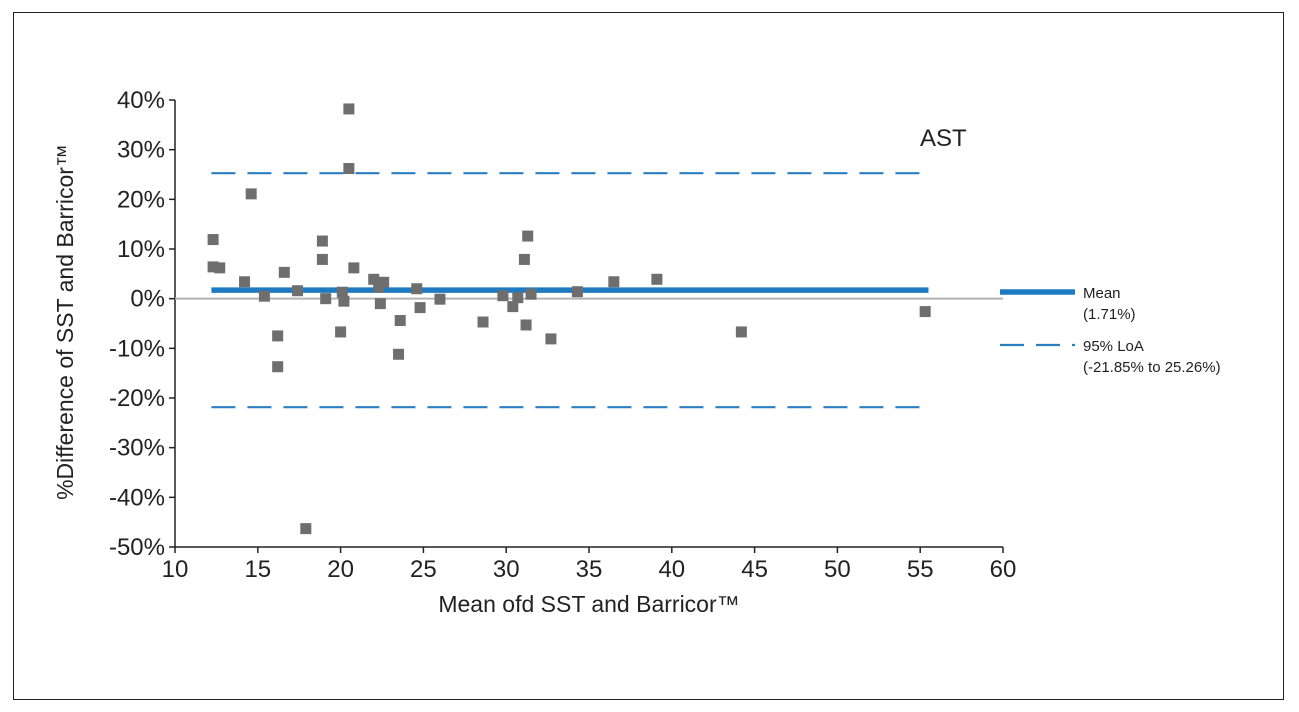 This screenshot has width=1299, height=712. Describe the element at coordinates (588, 604) in the screenshot. I see `x-axis-title: Mean ofd SST and Barricor™` at that location.